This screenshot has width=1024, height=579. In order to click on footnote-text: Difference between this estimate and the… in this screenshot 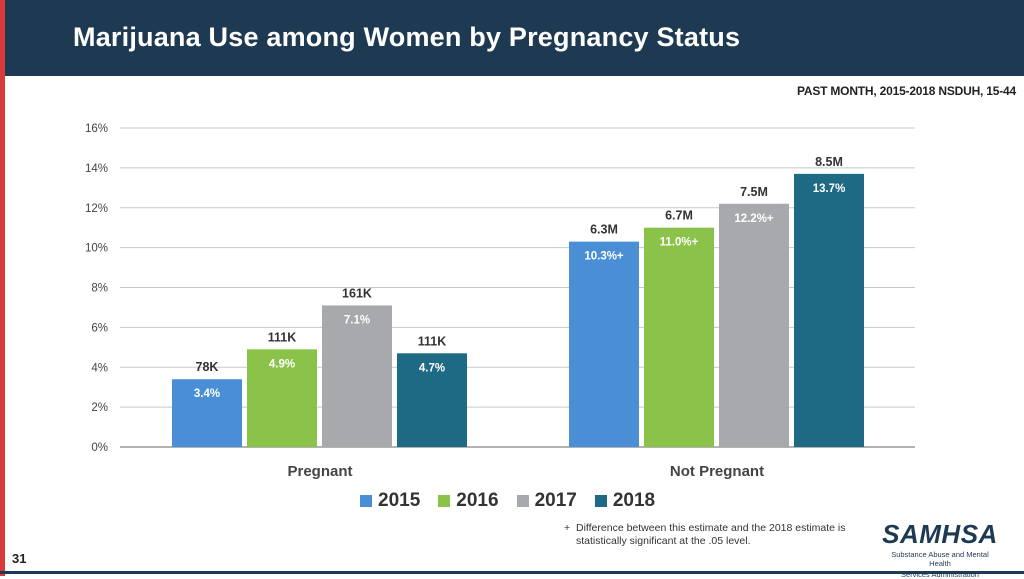, I will do `click(711, 534)`.